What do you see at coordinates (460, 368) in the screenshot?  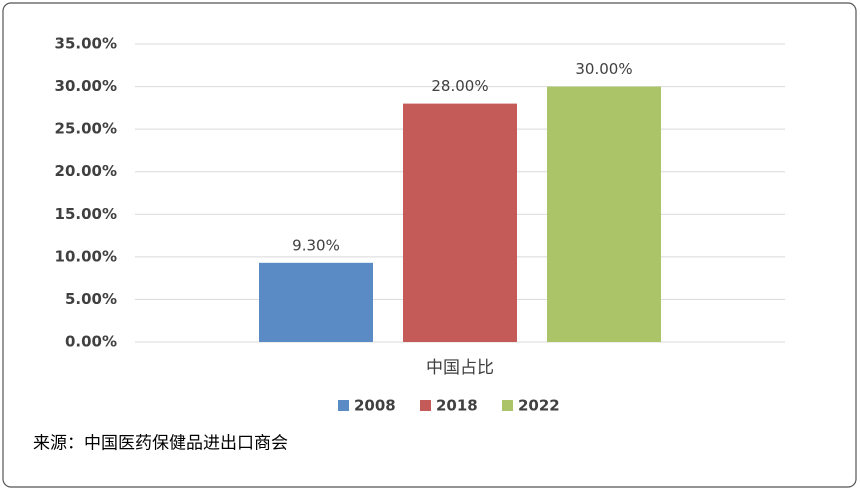 I see `x-tick-label: 中国占比` at bounding box center [460, 368].